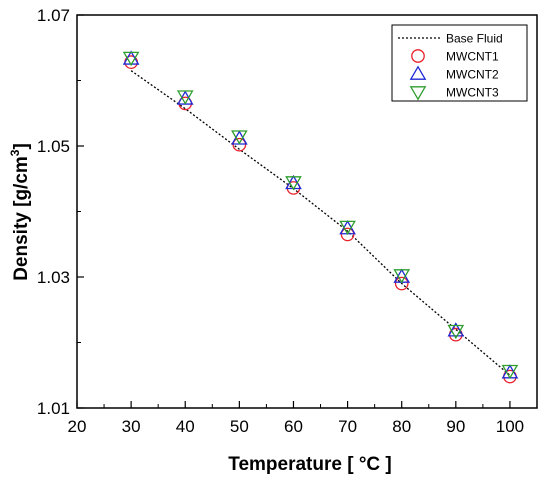 The image size is (550, 480). Describe the element at coordinates (239, 426) in the screenshot. I see `x-tick-label: 50` at that location.